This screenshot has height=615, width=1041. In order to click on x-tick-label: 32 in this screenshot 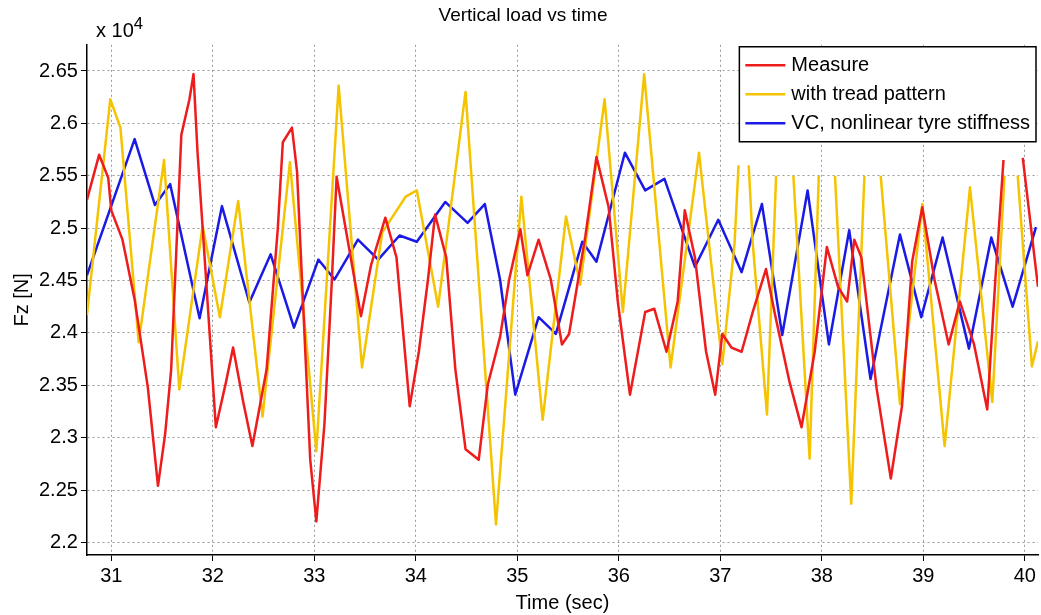, I will do `click(212, 574)`.